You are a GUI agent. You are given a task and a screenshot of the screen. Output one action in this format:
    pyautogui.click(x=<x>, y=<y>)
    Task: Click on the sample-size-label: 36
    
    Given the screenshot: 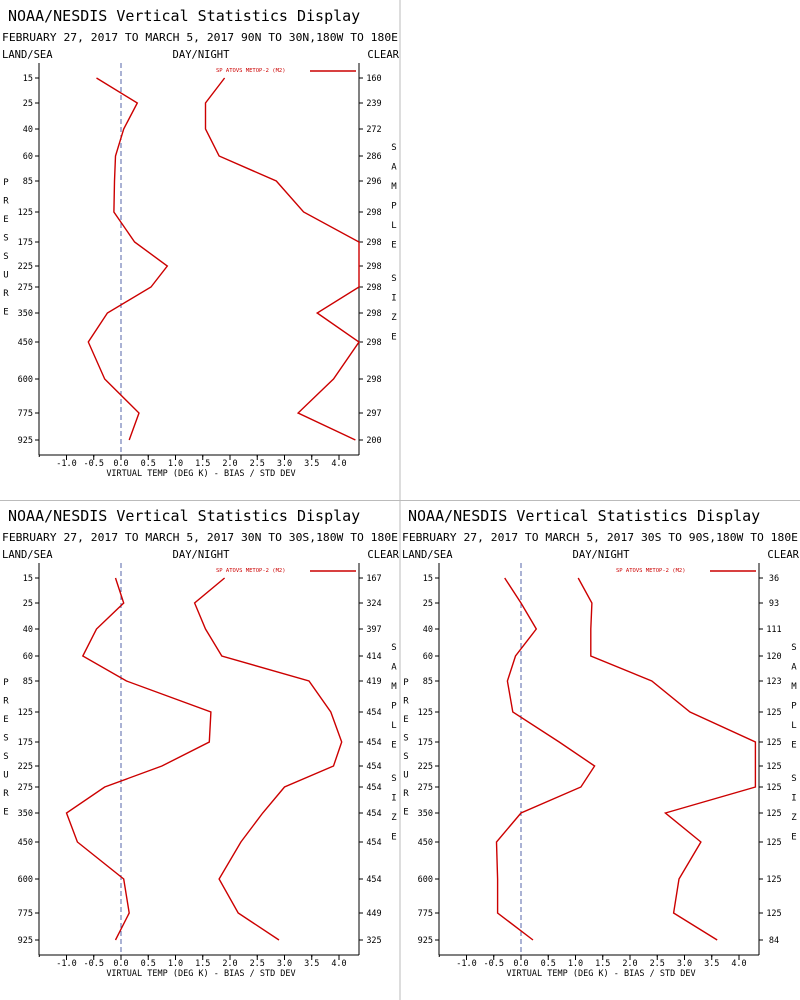 What is the action you would take?
    pyautogui.click(x=774, y=579)
    